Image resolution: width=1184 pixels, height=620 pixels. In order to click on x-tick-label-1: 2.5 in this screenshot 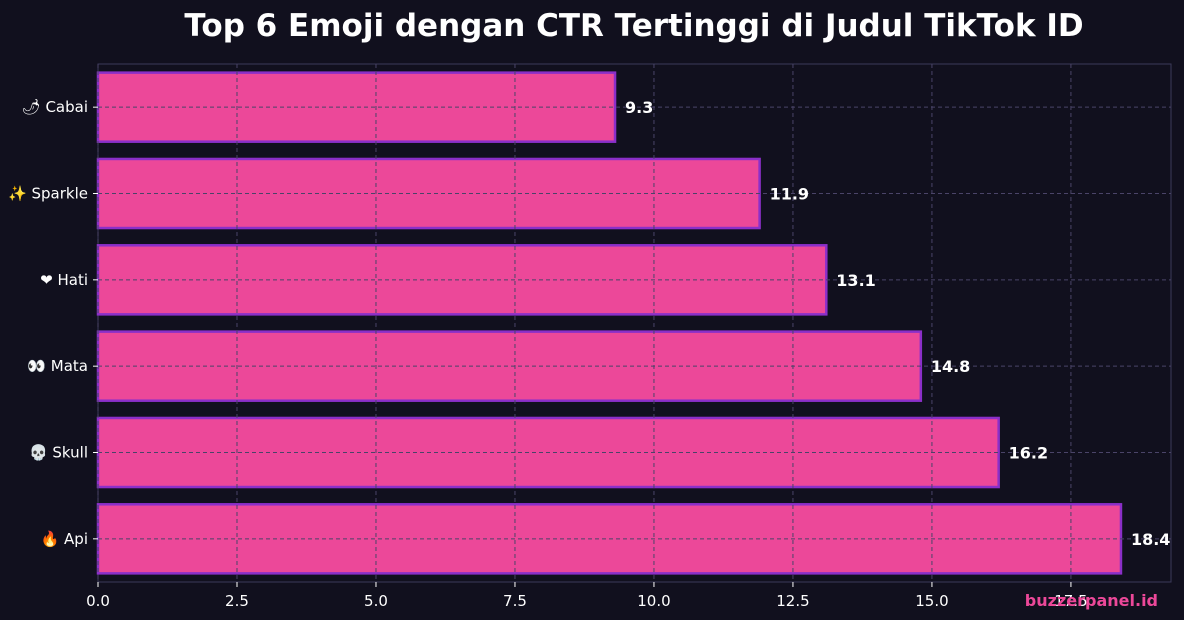, I will do `click(237, 601)`.